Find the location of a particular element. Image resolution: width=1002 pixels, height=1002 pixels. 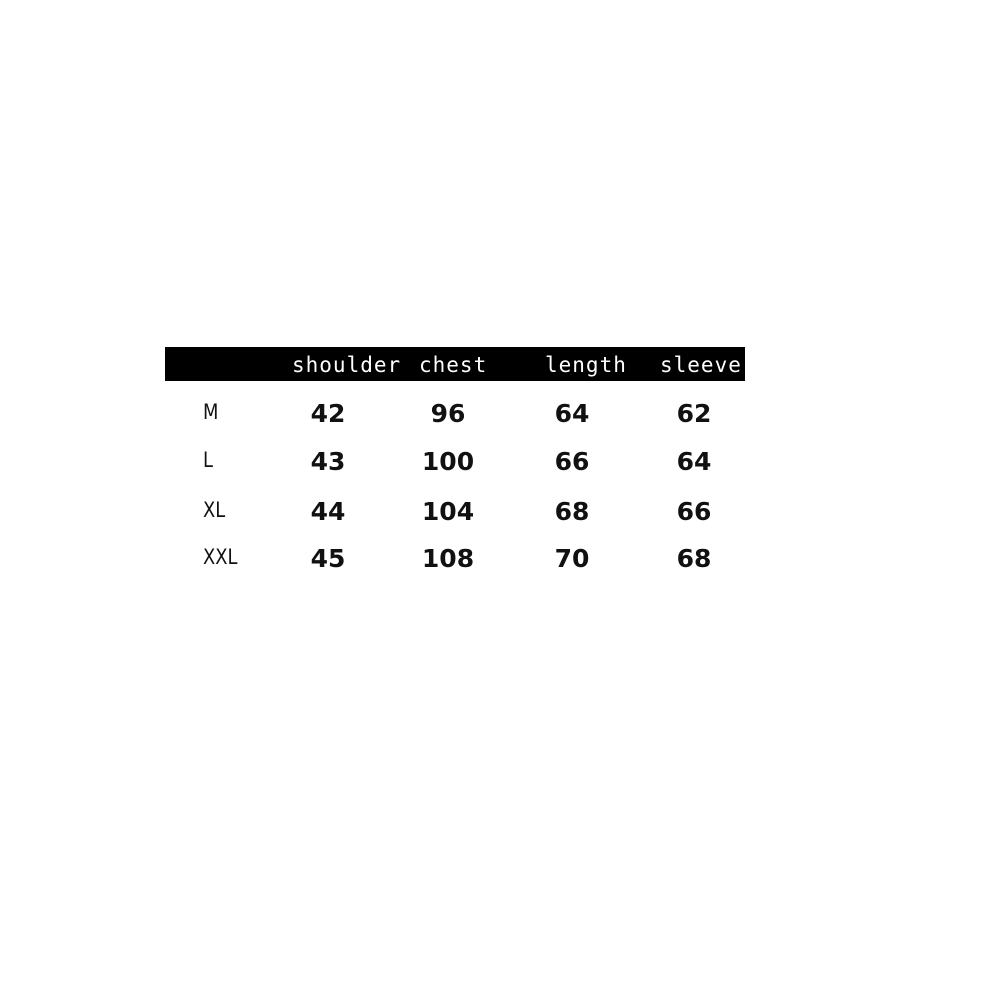

column-header-chest: chest is located at coordinates (453, 365).